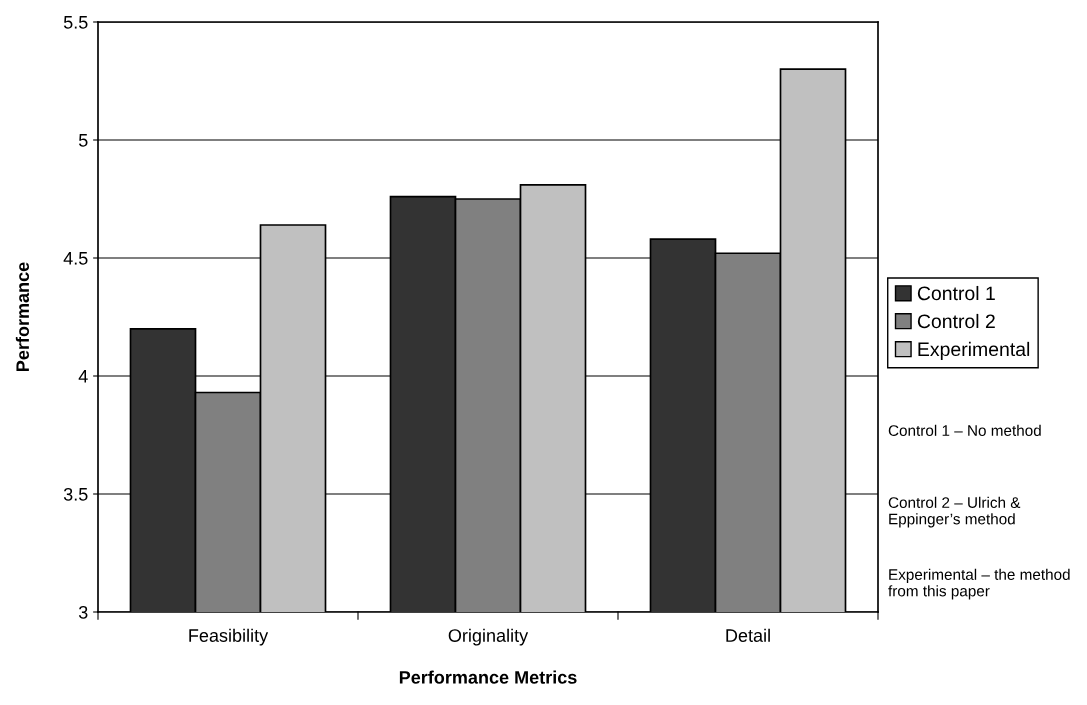 This screenshot has width=1087, height=705. What do you see at coordinates (974, 350) in the screenshot?
I see `legend-label: Experimental` at bounding box center [974, 350].